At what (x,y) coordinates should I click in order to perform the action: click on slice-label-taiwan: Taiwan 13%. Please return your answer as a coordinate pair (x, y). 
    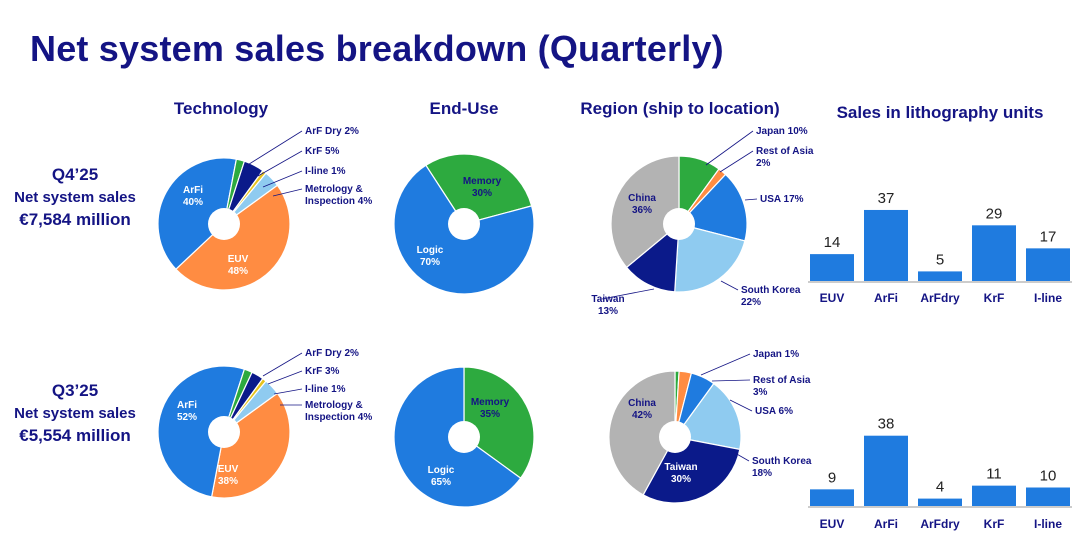
    Looking at the image, I should click on (607, 305).